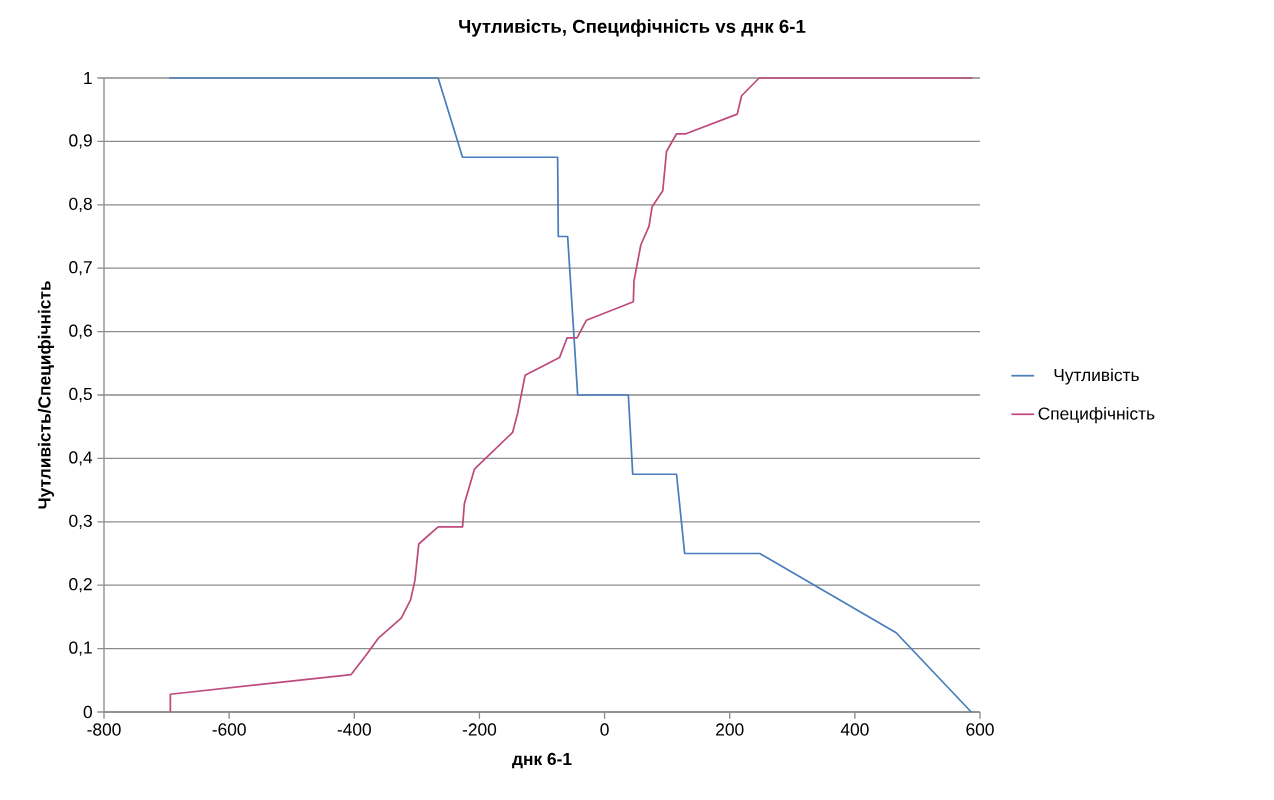  I want to click on x-tick-label: -800, so click(104, 729).